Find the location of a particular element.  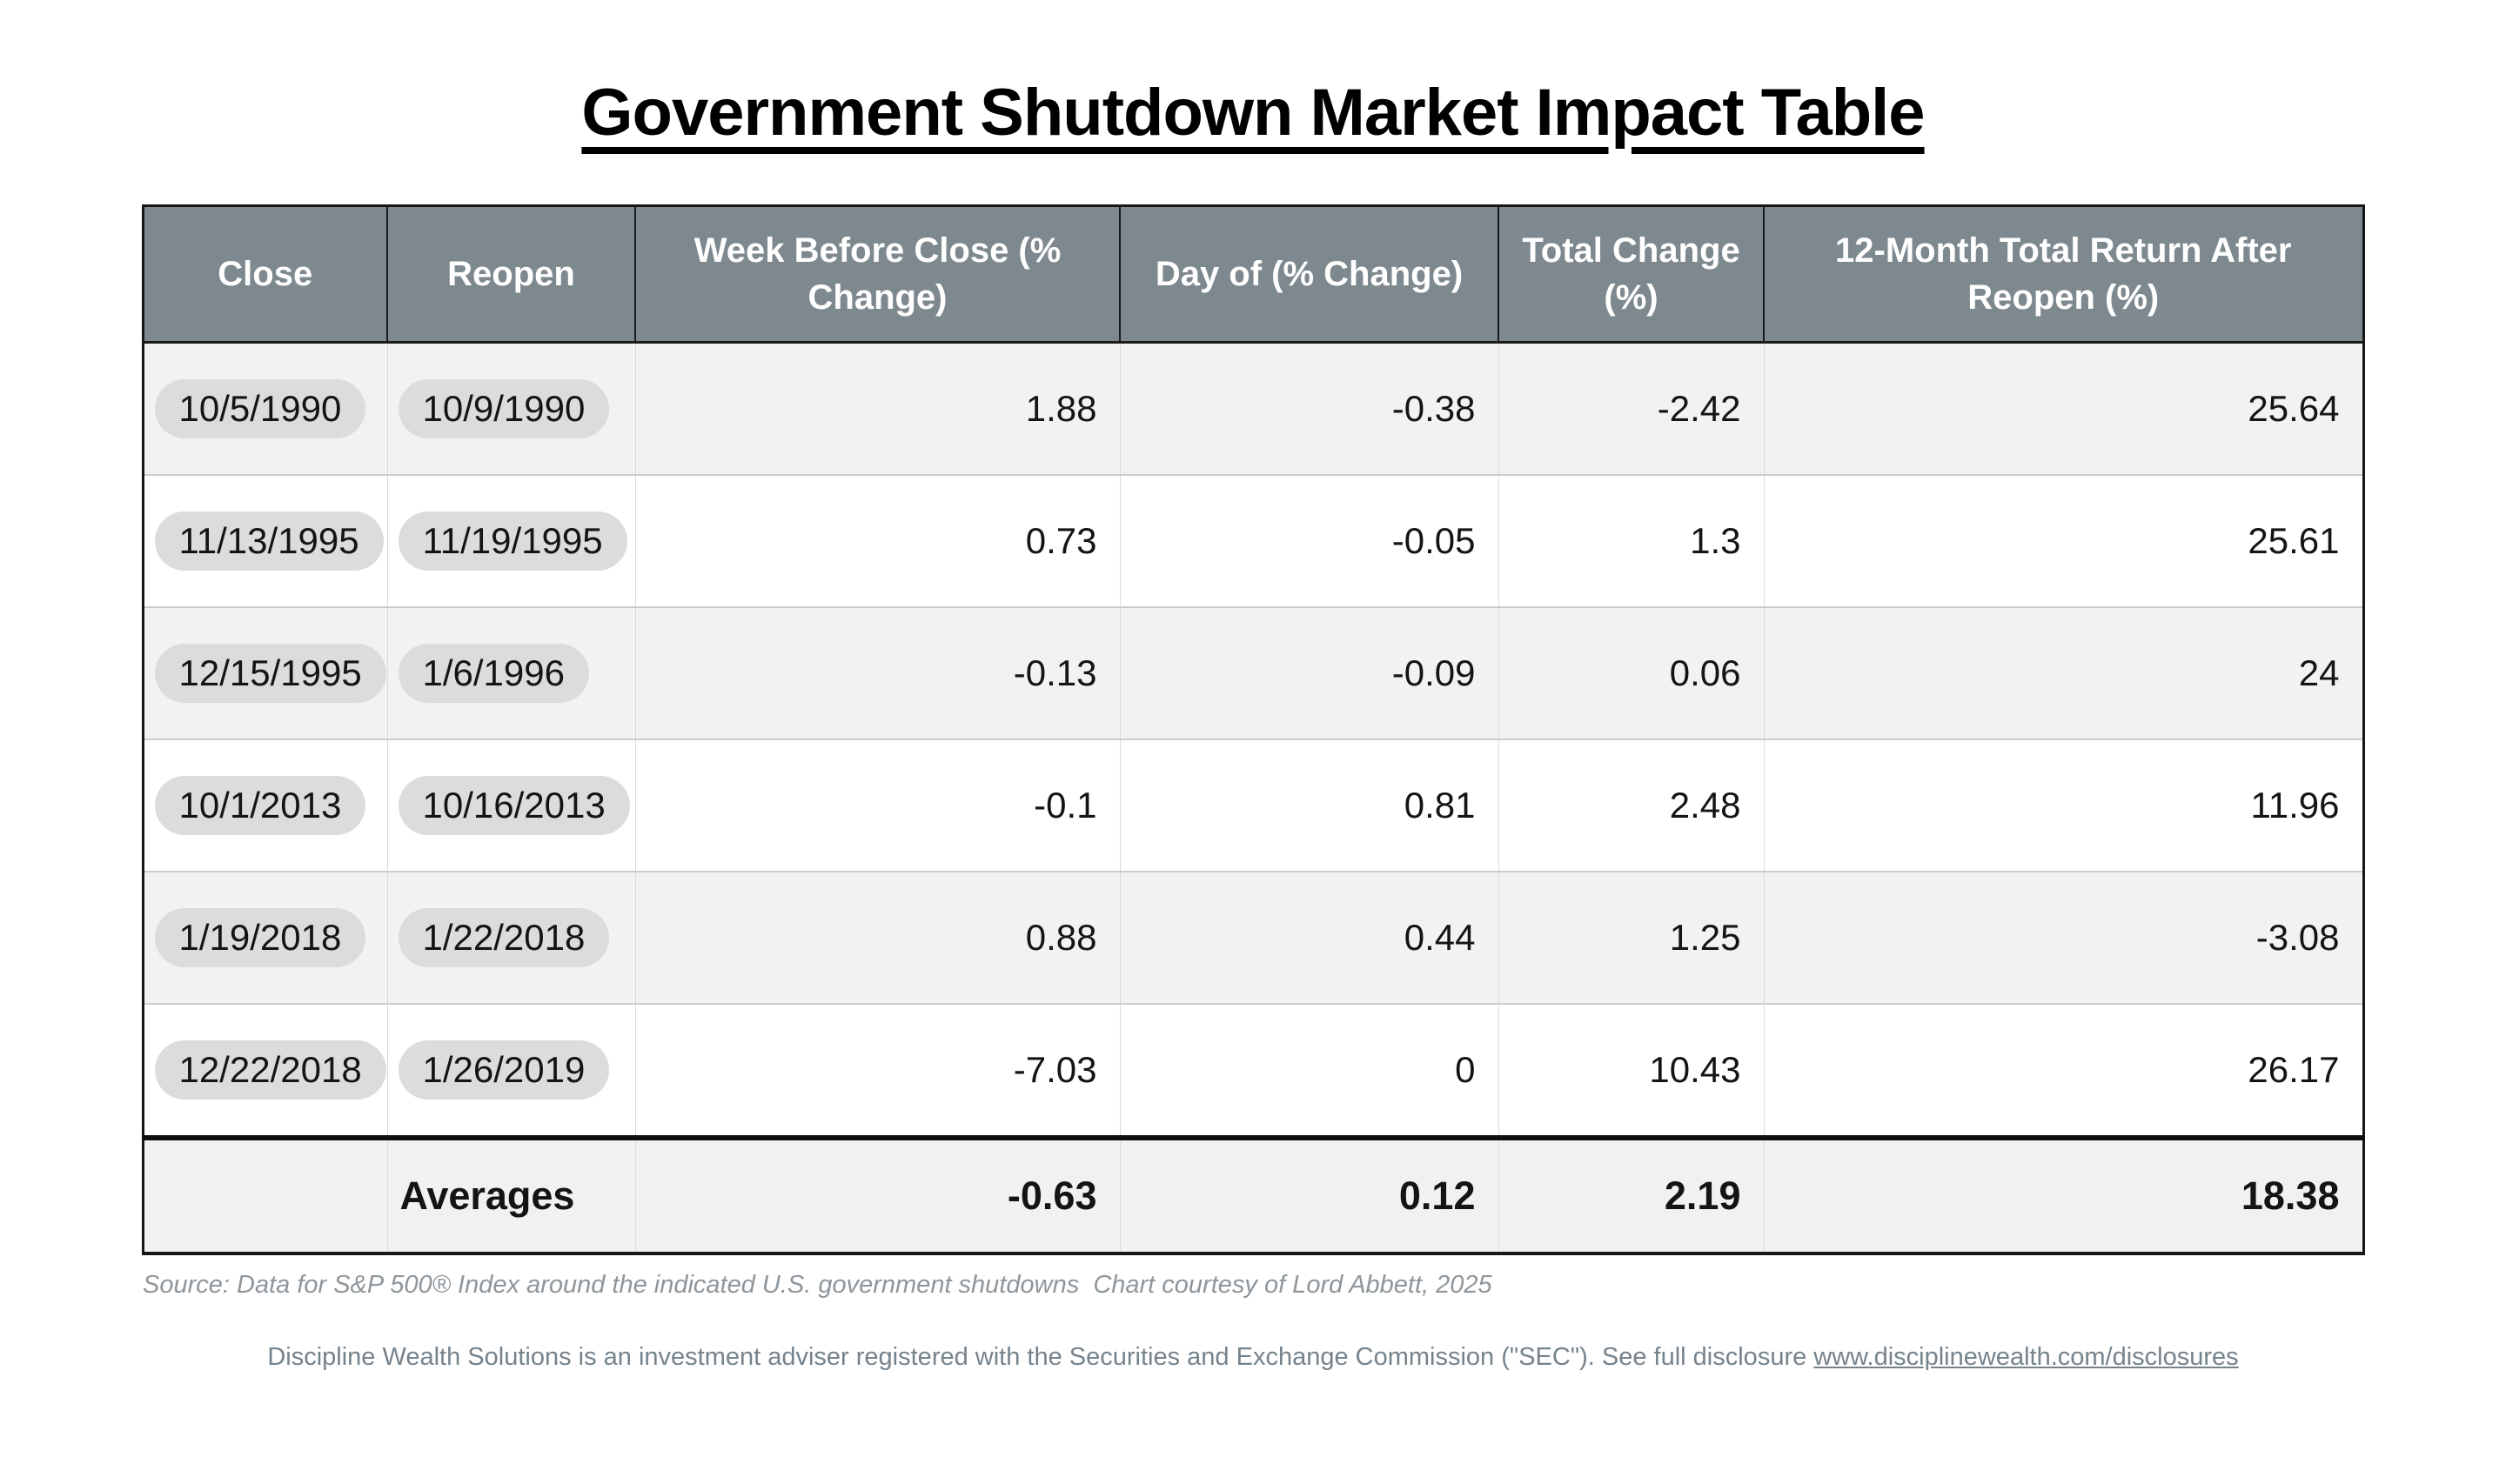

averages-week-before-value: -0.63 is located at coordinates (878, 1194).